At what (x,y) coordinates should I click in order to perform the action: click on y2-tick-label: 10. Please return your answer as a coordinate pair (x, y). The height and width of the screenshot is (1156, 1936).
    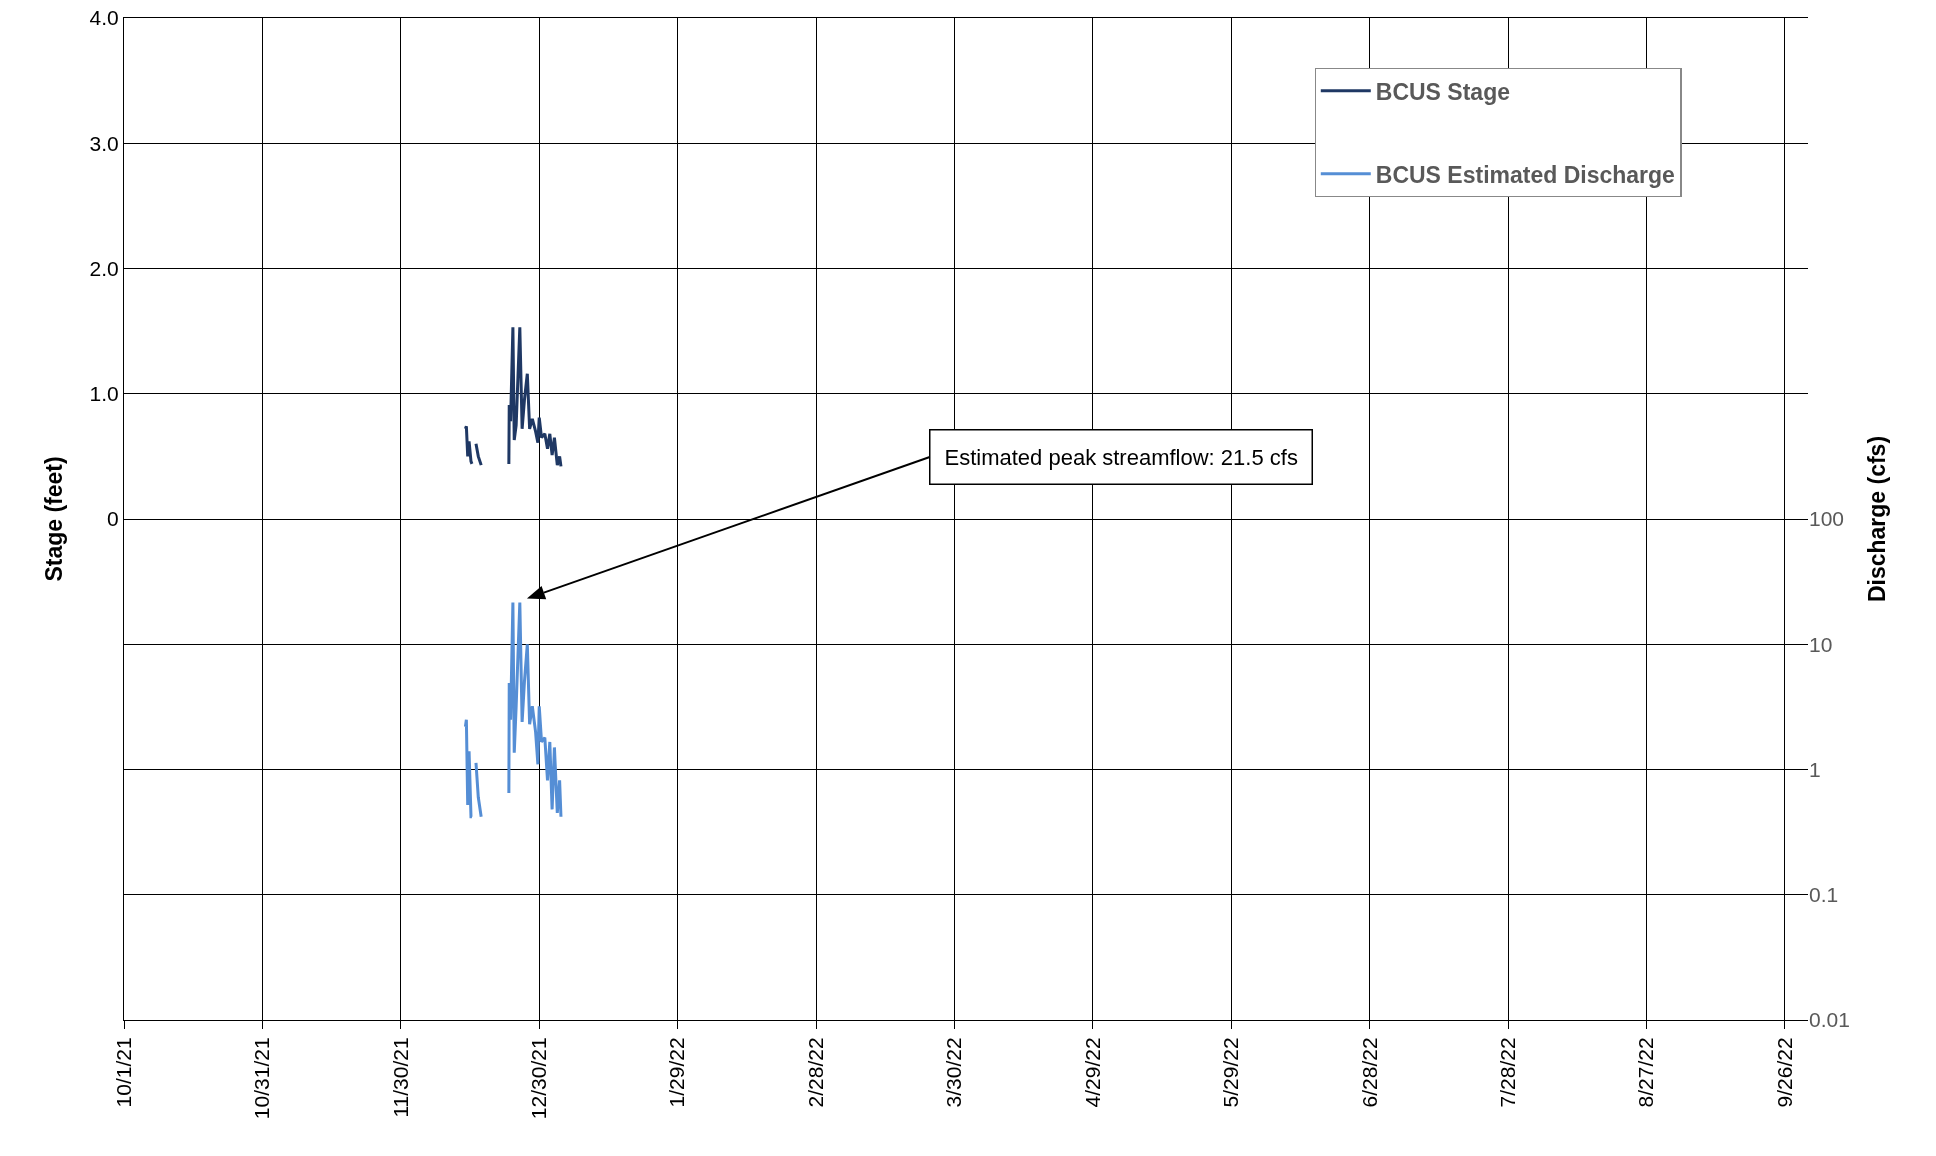
    Looking at the image, I should click on (1821, 644).